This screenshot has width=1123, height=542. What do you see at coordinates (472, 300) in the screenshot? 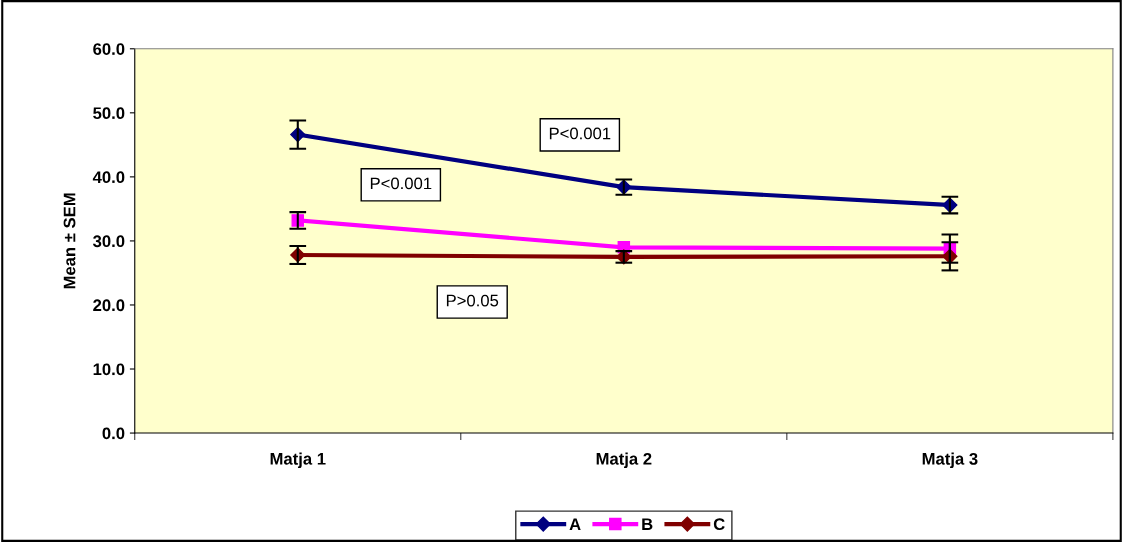
I see `annotation: P>0.05` at bounding box center [472, 300].